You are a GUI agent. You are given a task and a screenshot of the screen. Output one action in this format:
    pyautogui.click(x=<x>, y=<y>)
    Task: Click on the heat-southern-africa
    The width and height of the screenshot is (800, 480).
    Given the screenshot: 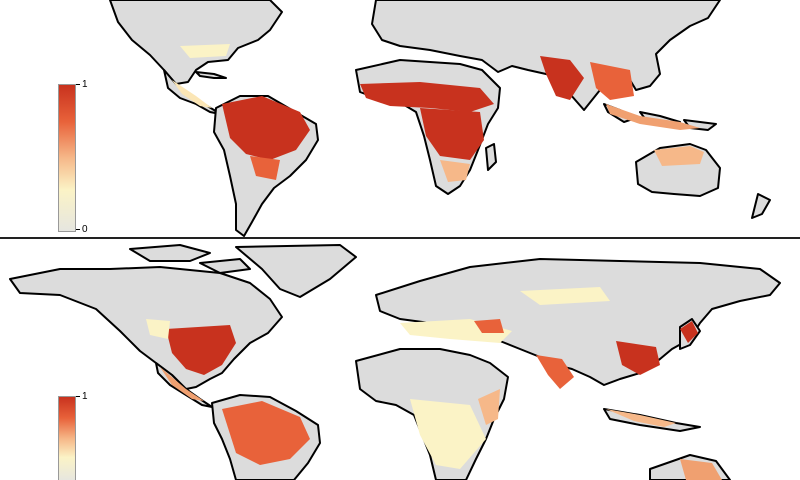 What is the action you would take?
    pyautogui.click(x=455, y=171)
    